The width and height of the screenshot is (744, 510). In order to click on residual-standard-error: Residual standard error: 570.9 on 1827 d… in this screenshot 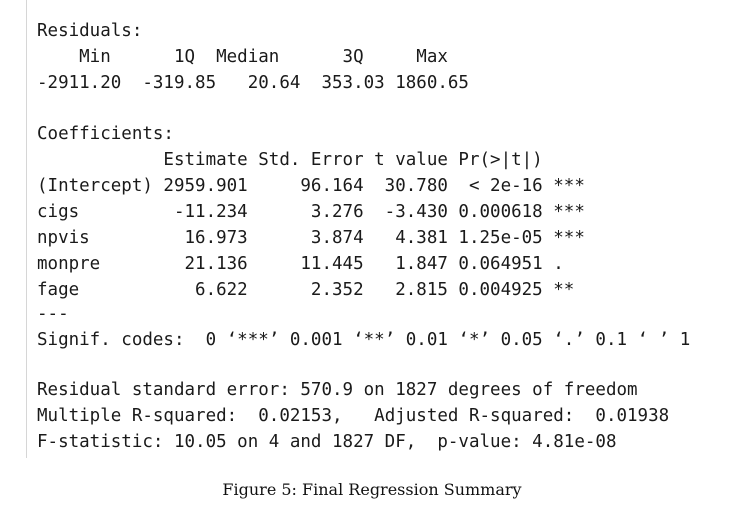, I will do `click(337, 390)`.